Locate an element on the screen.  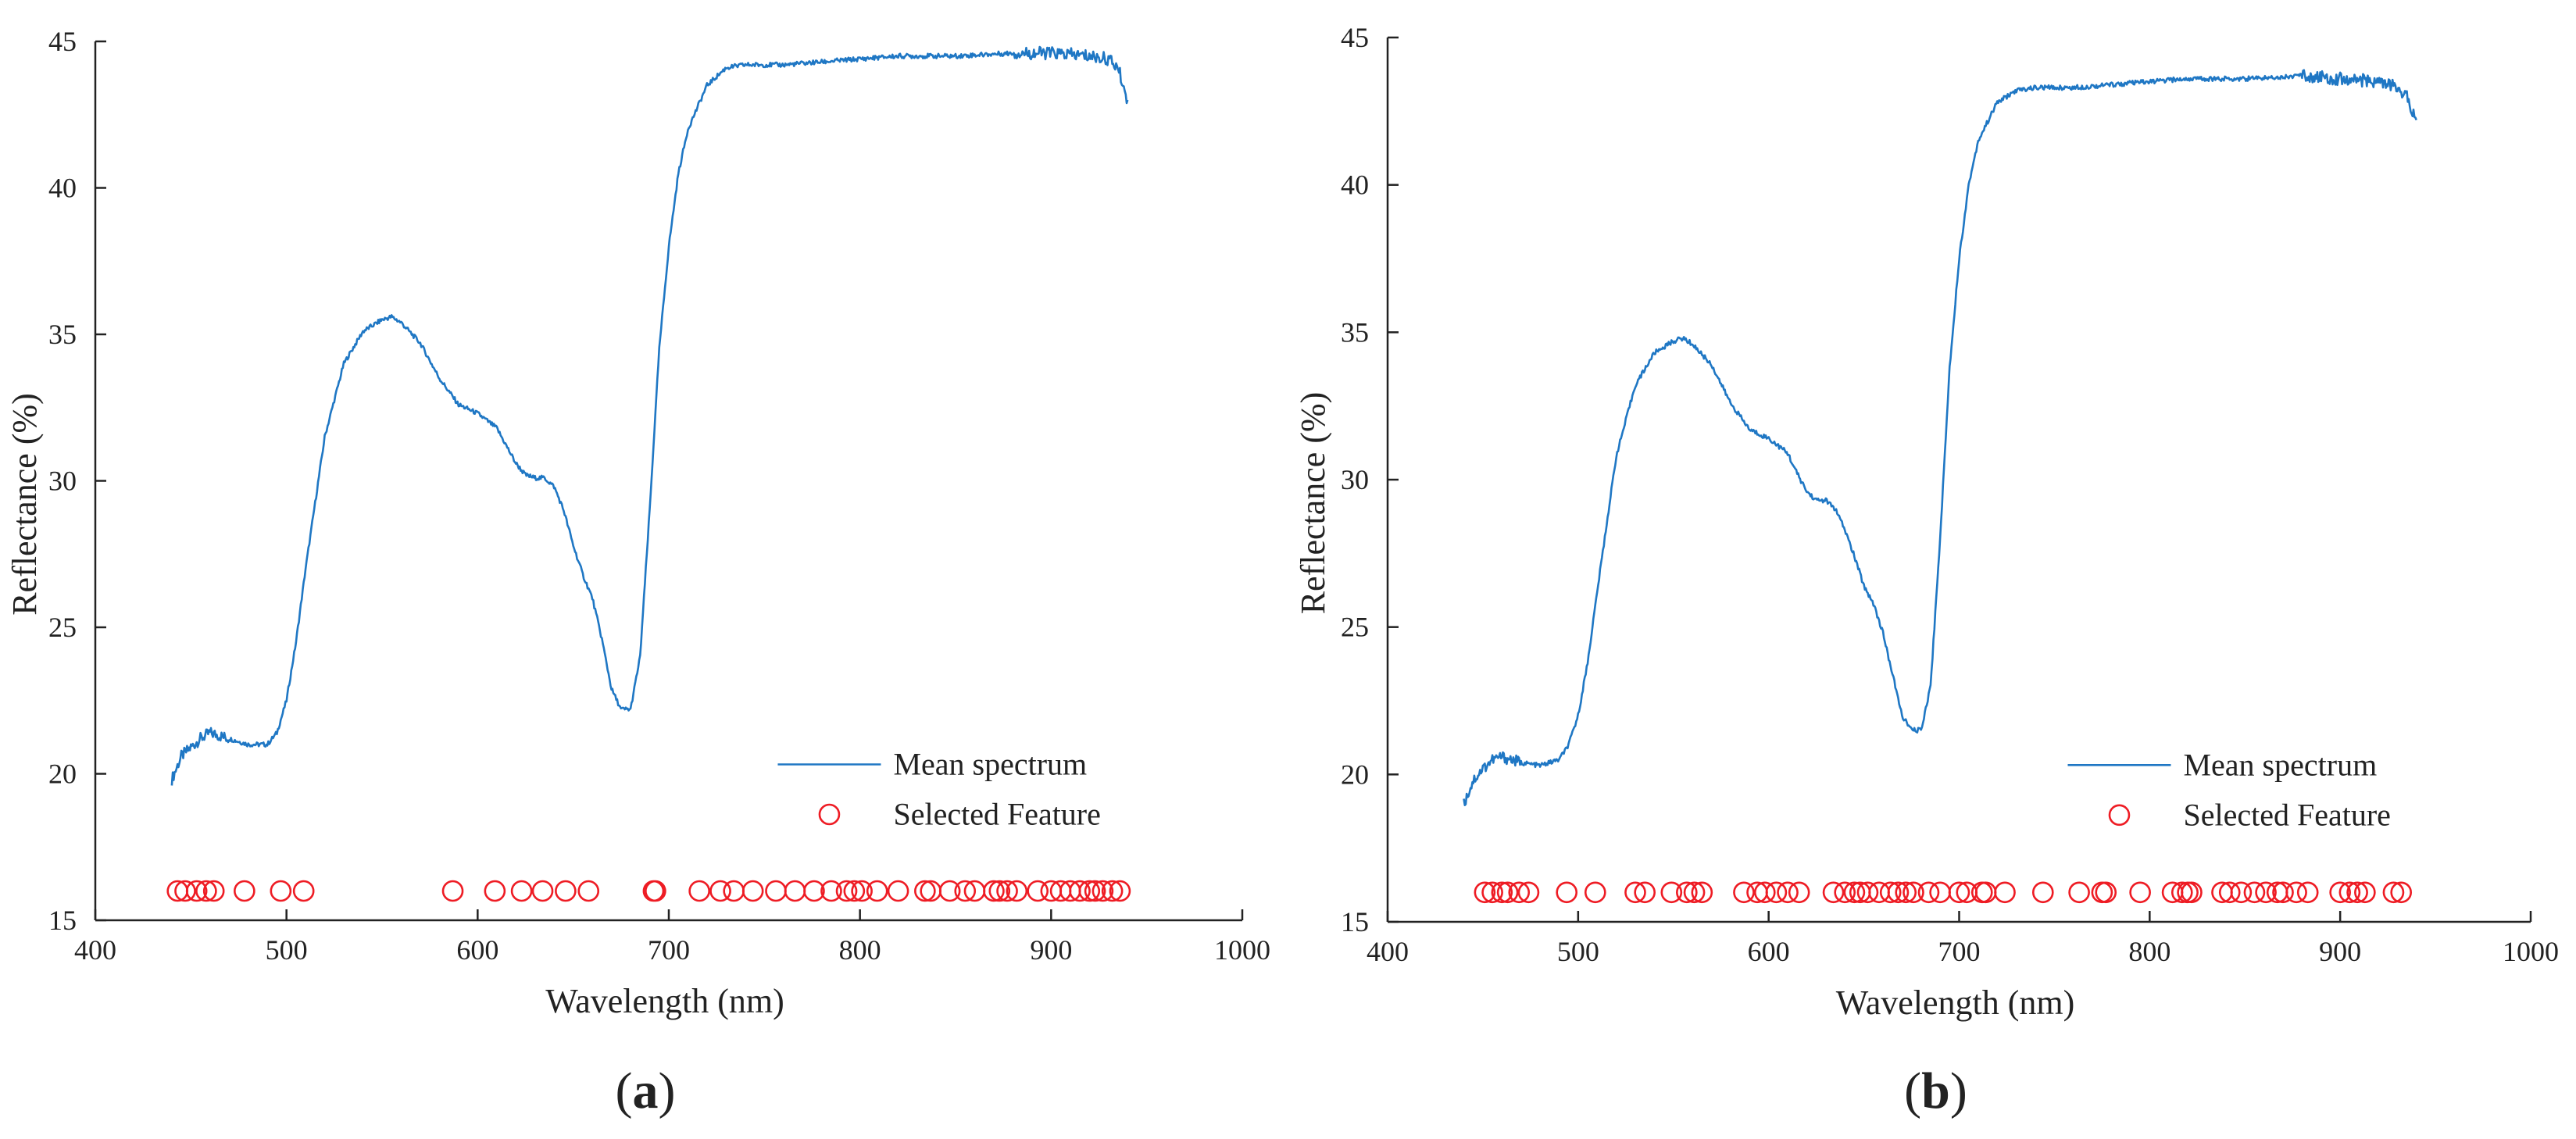
panel-label: (a) is located at coordinates (646, 1090).